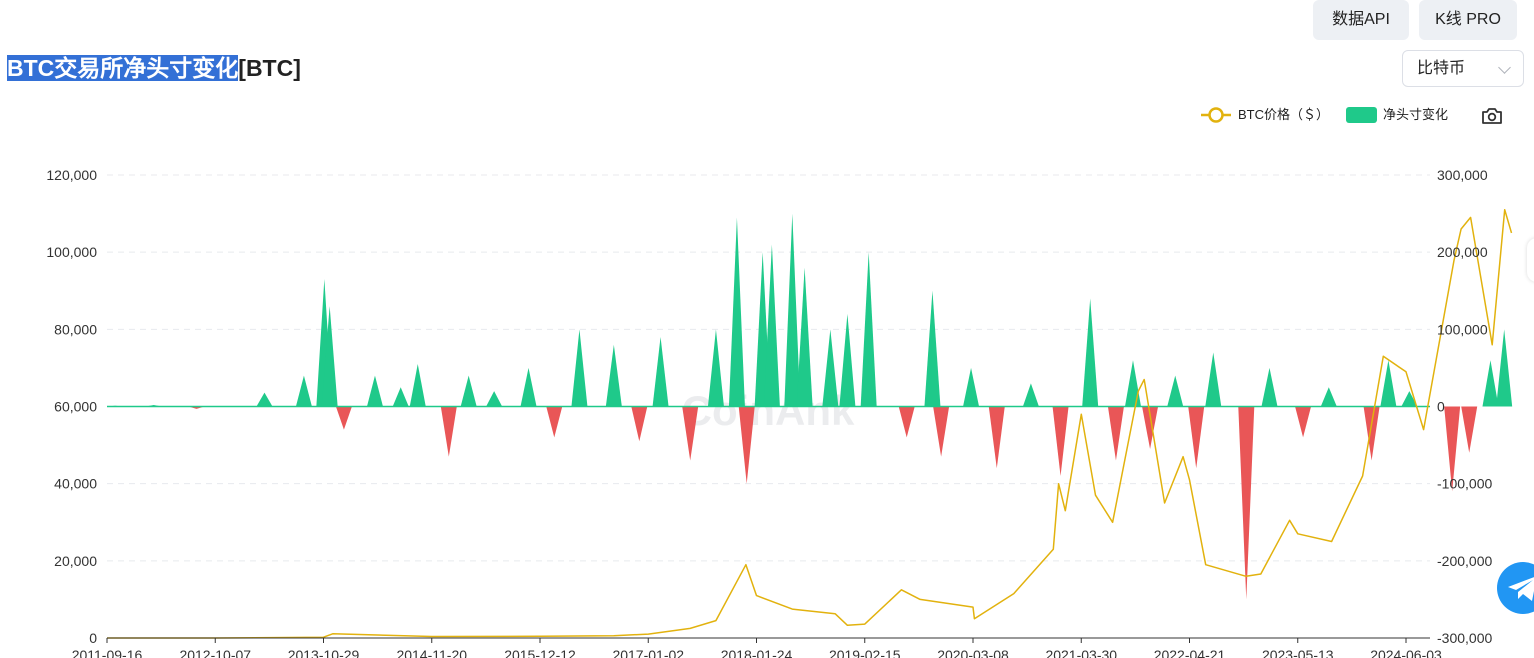 The height and width of the screenshot is (658, 1534). I want to click on right-axis-tick-label: 0, so click(1441, 407).